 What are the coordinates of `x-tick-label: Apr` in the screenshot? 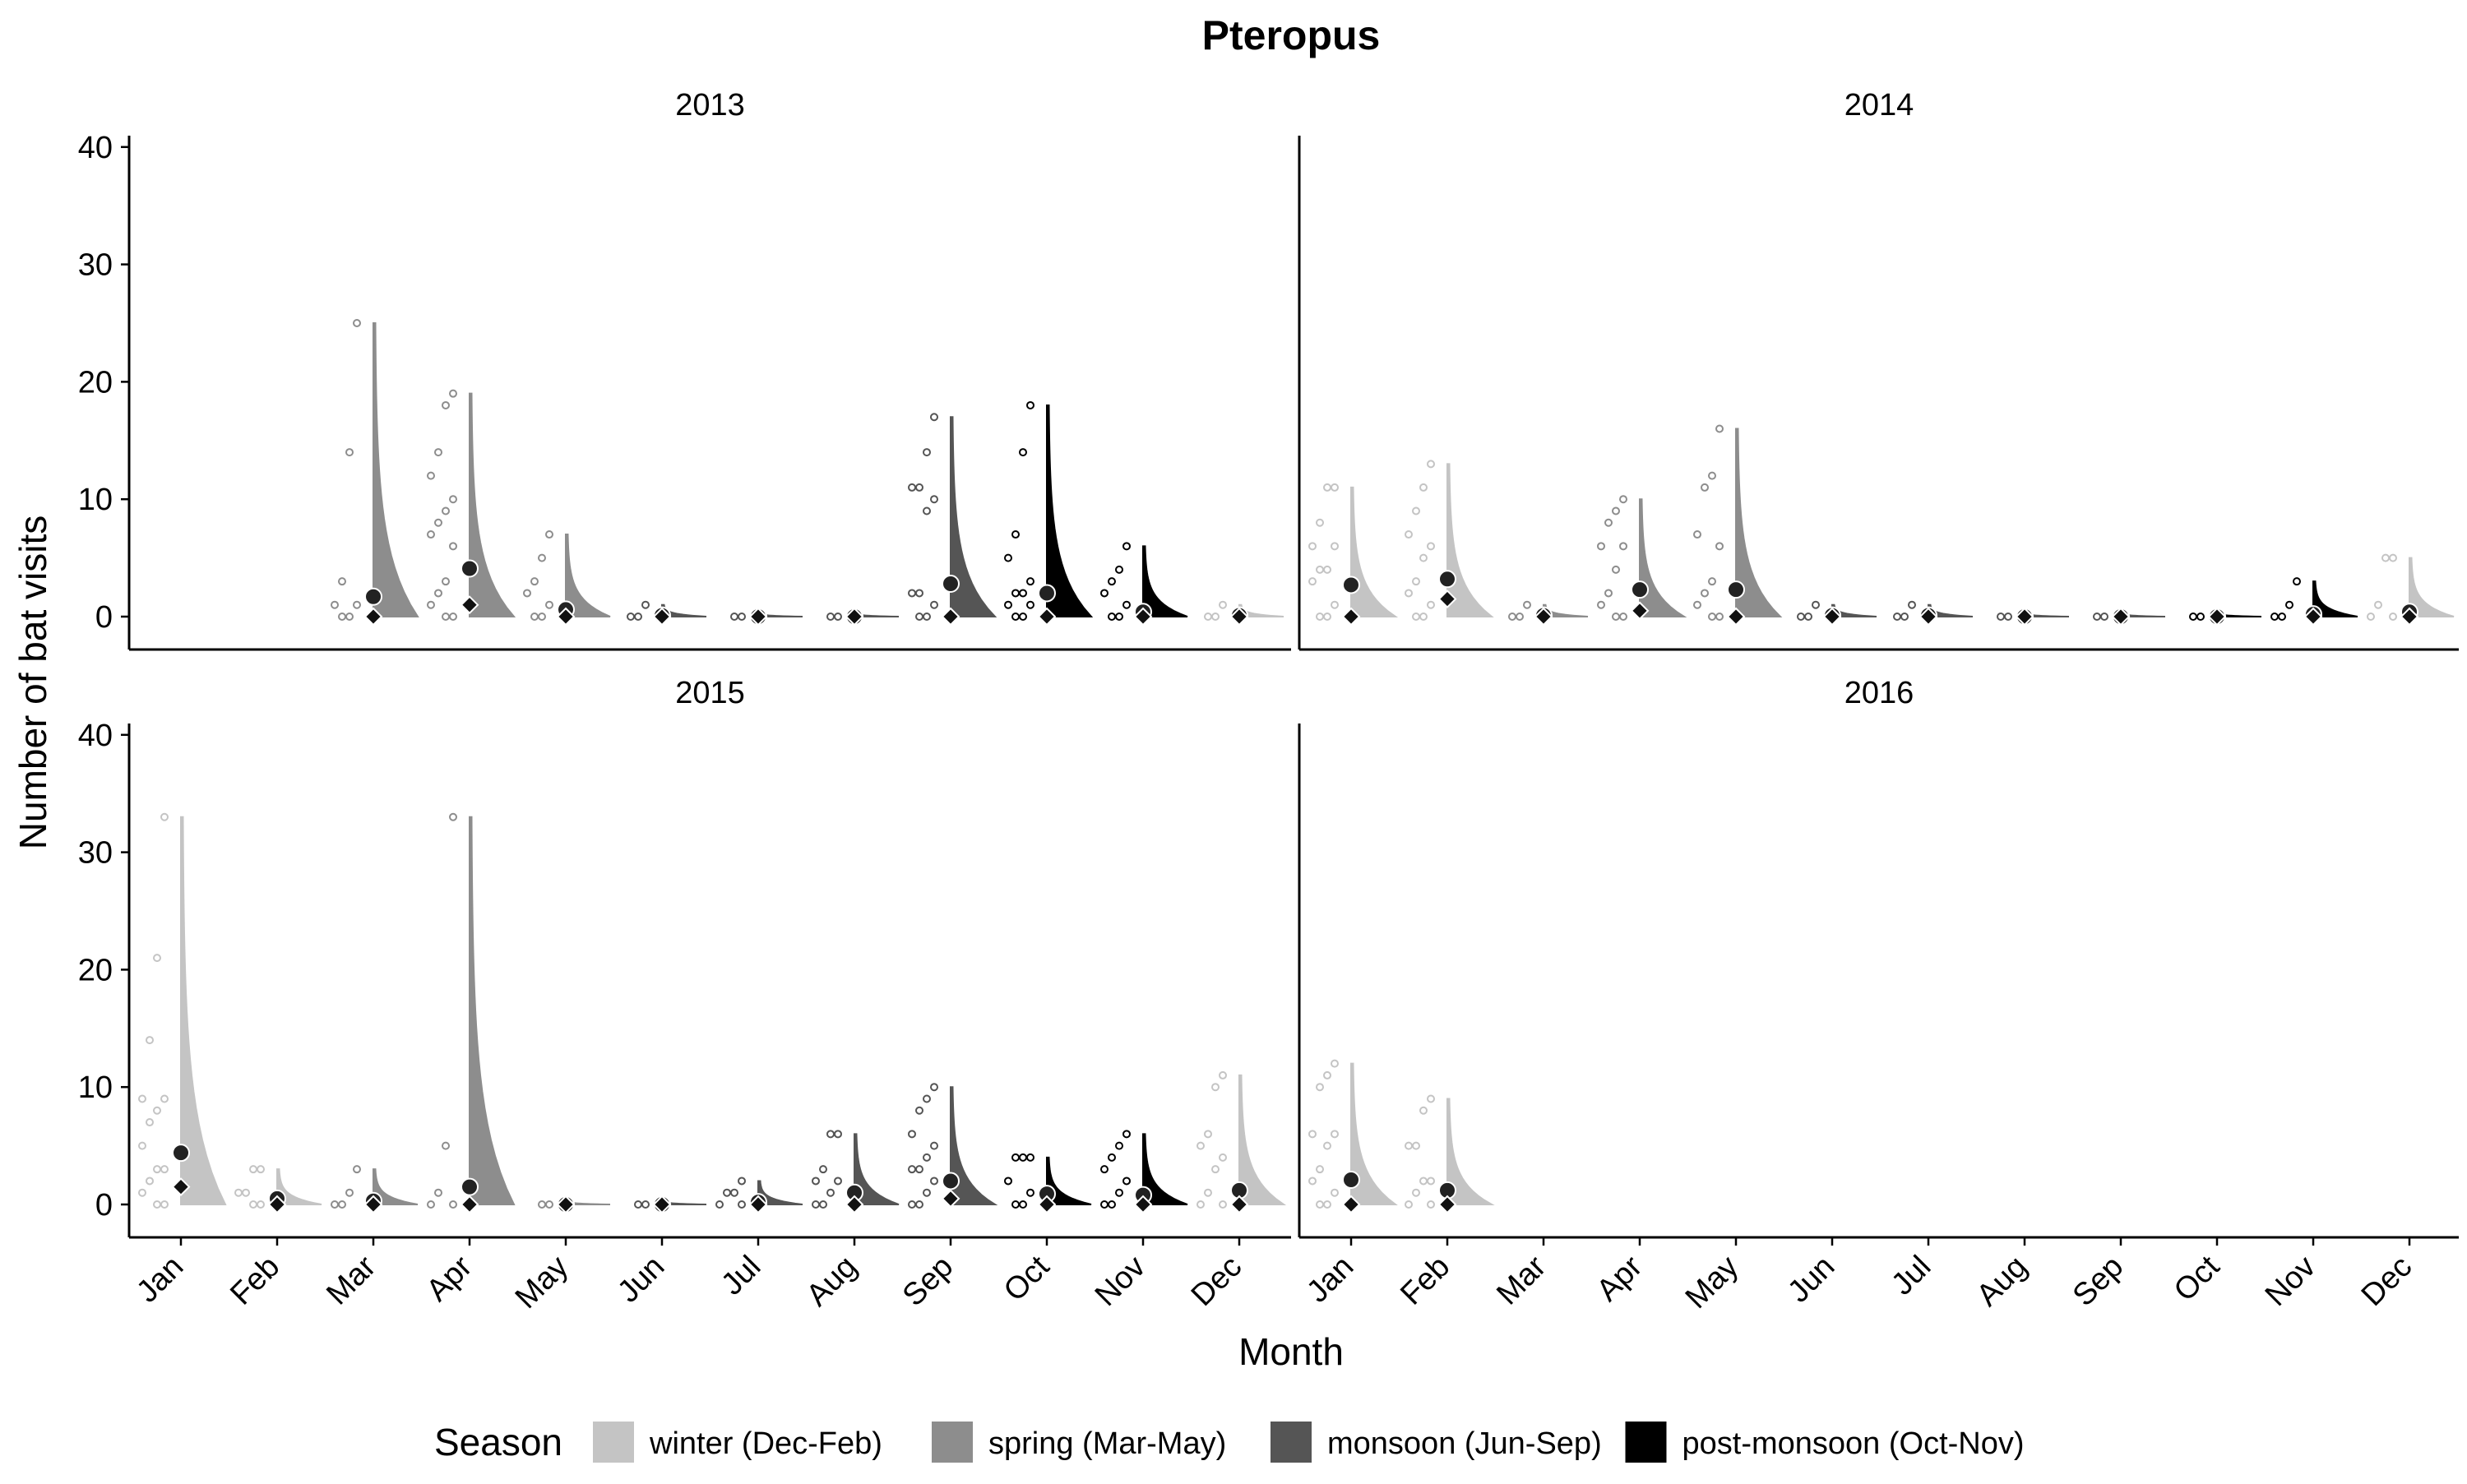 It's located at (1620, 1279).